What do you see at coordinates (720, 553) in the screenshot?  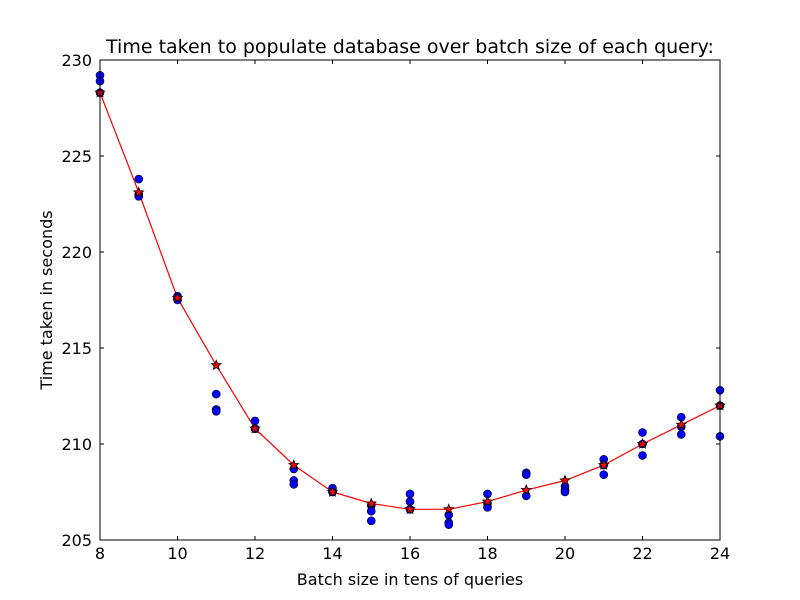 I see `x-tick-label: 24` at bounding box center [720, 553].